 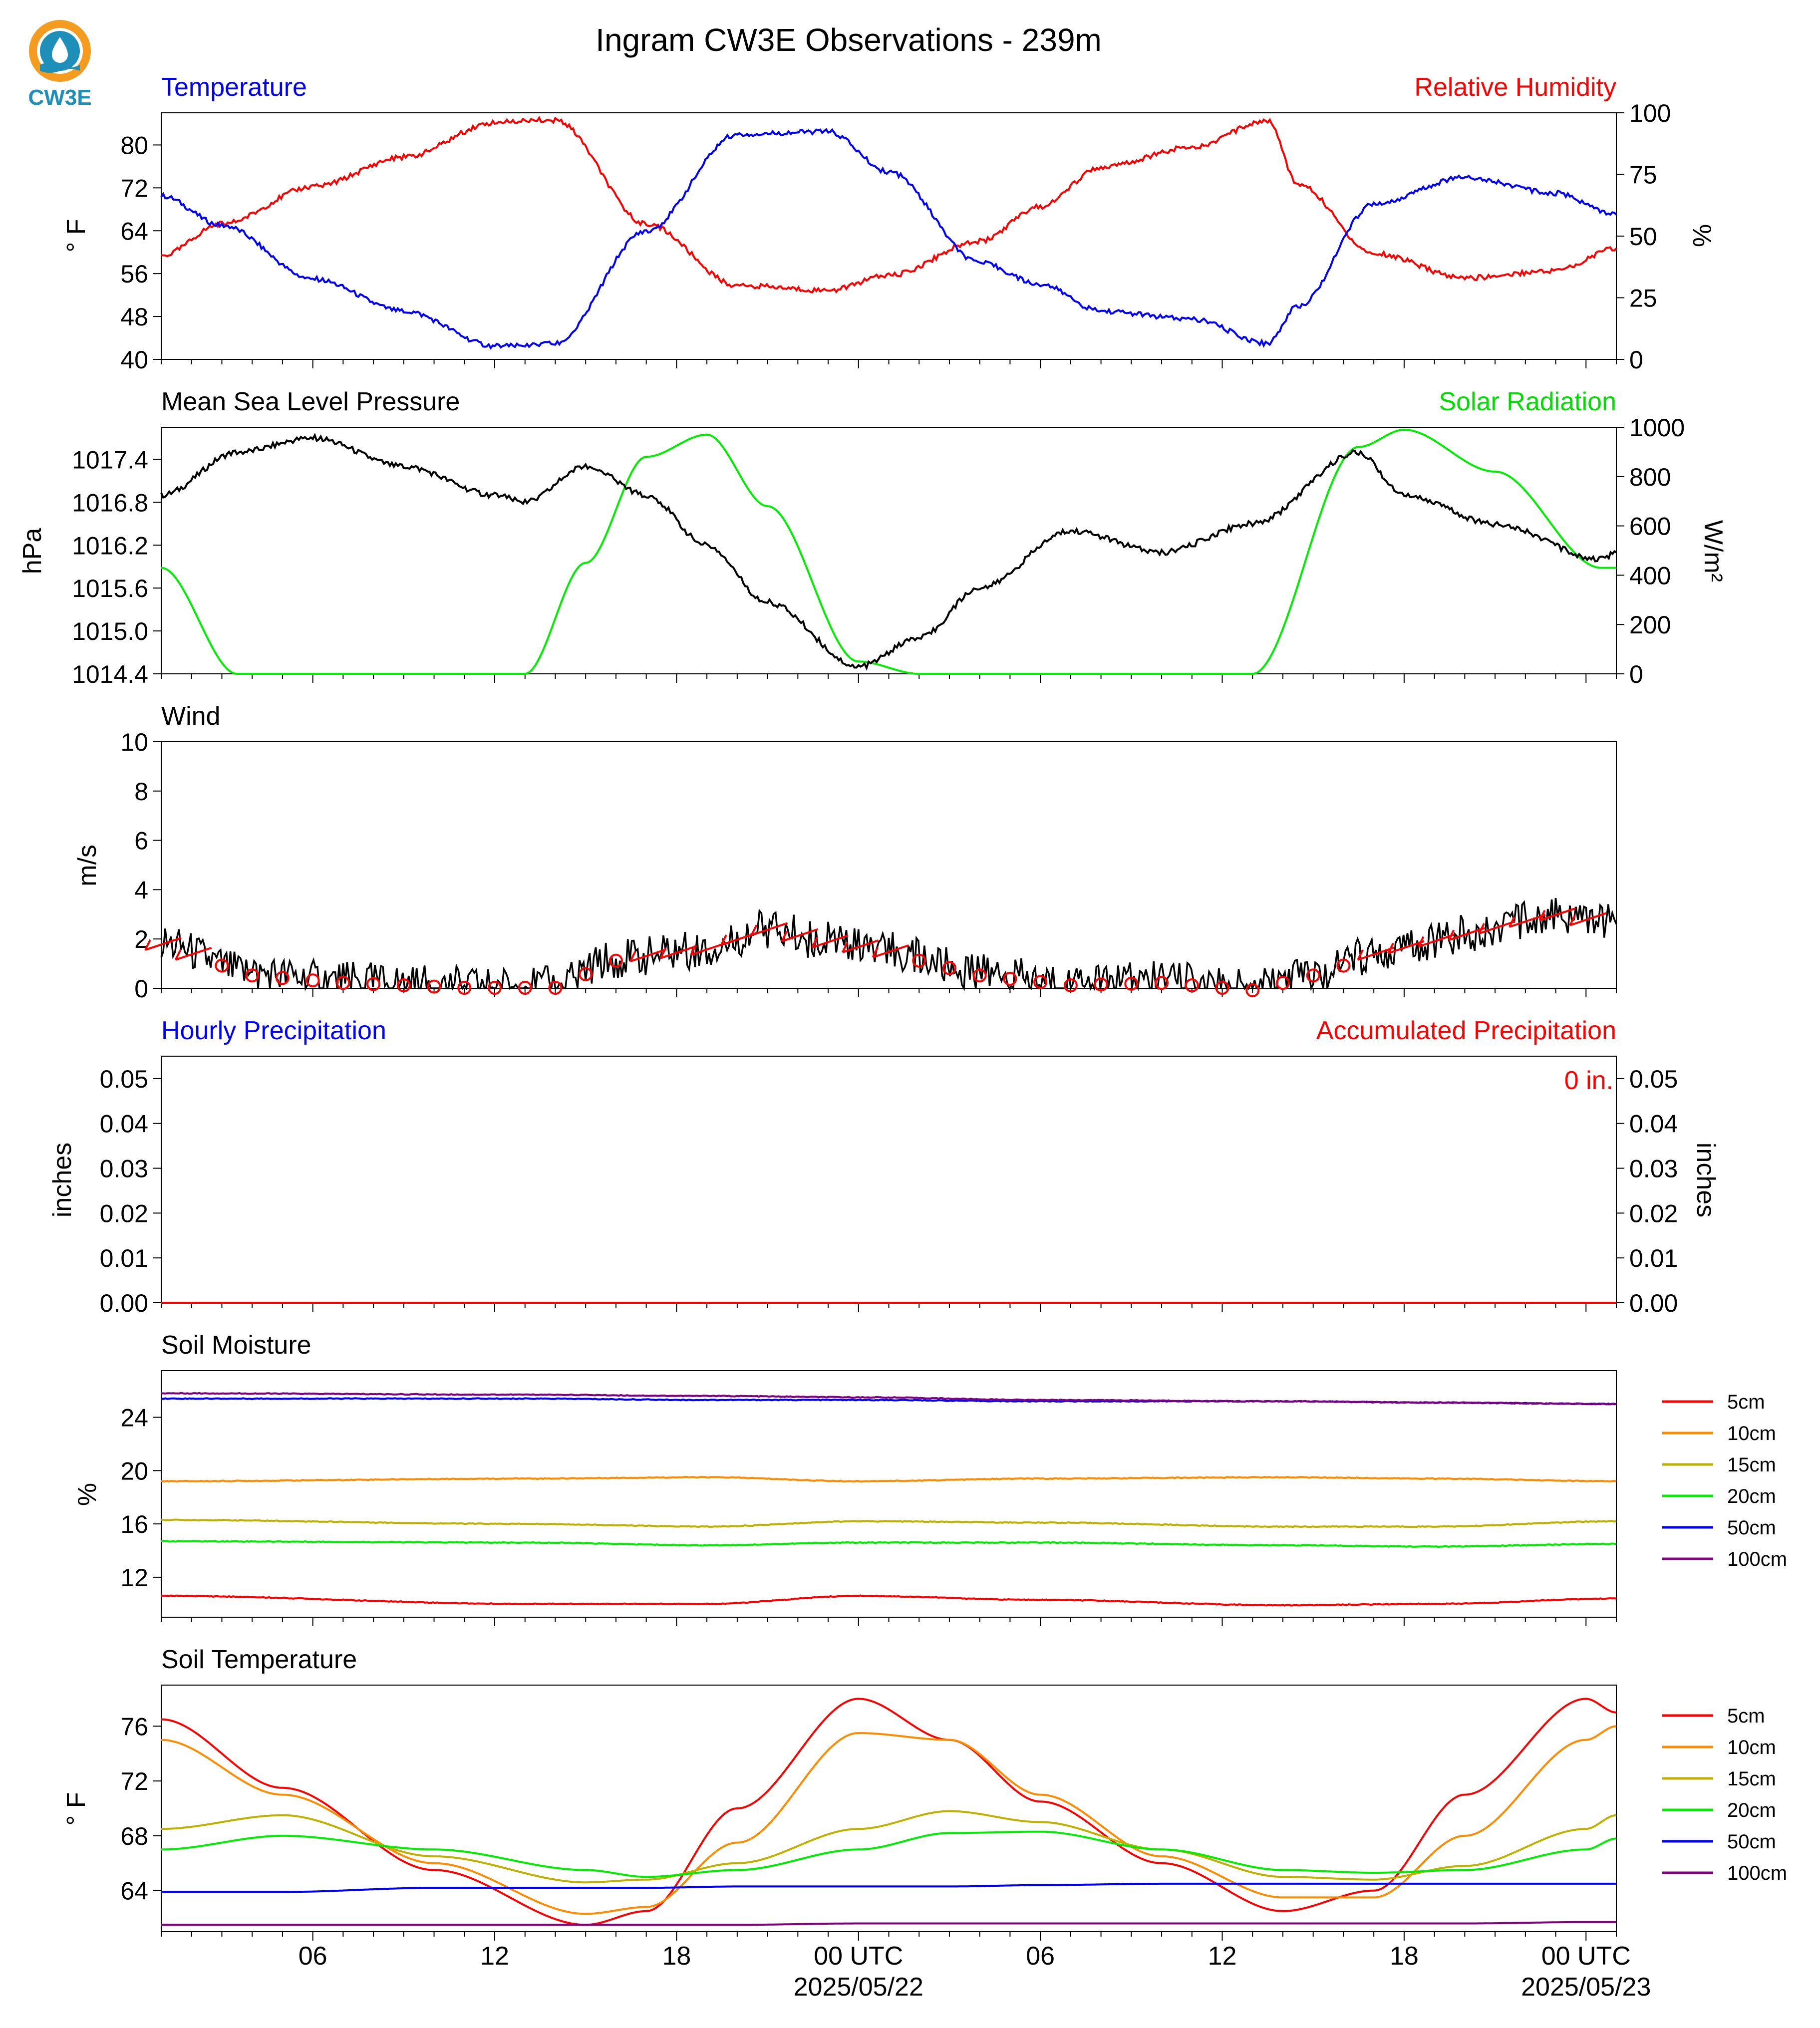 I want to click on x-date-label: 2025/05/23, so click(x=1586, y=1987).